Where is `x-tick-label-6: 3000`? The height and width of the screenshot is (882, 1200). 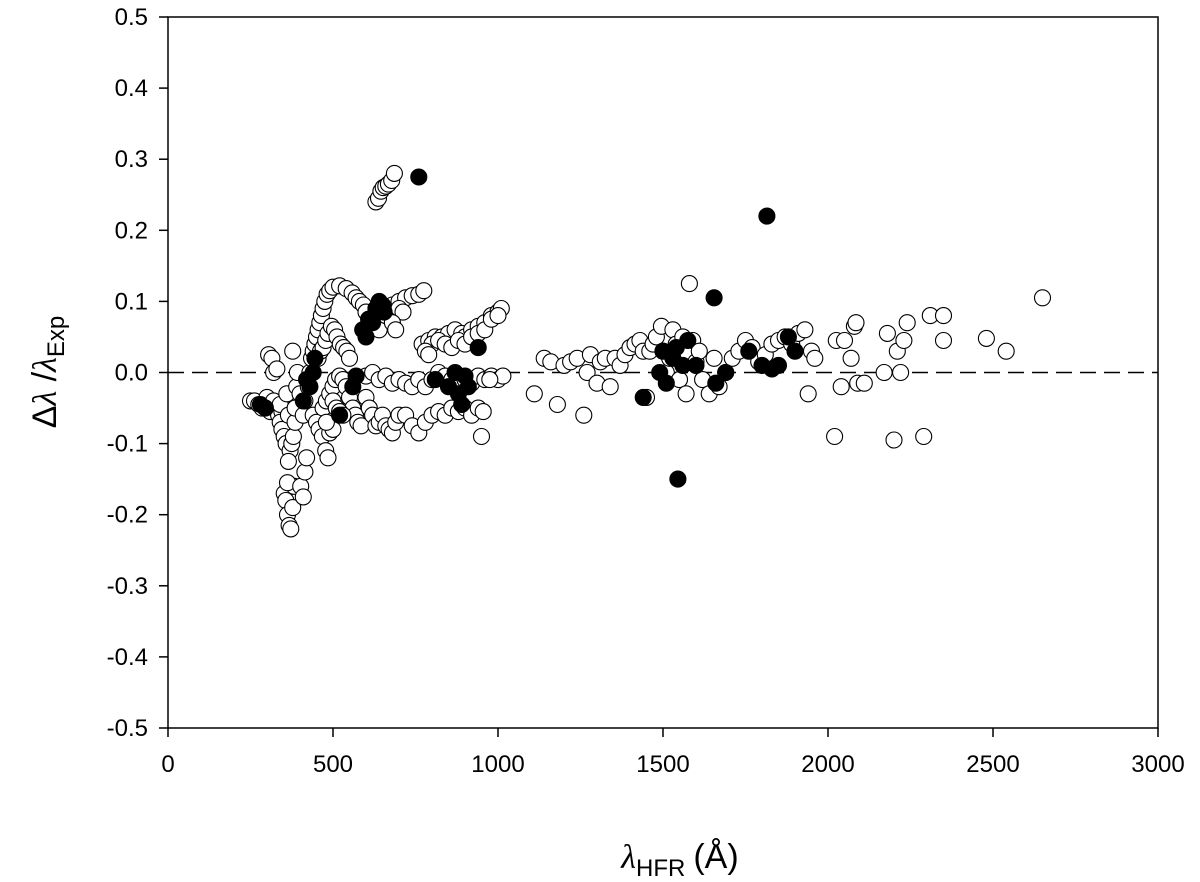
x-tick-label-6: 3000 is located at coordinates (1157, 764).